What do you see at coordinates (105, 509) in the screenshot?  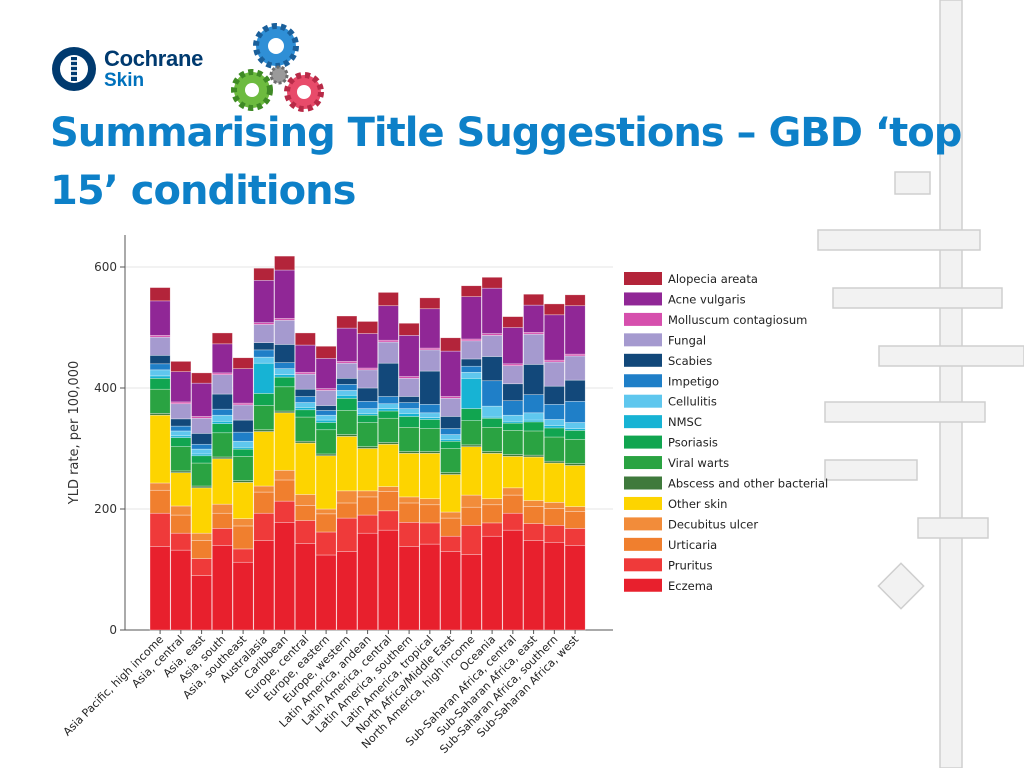 I see `y-tick-label: 200` at bounding box center [105, 509].